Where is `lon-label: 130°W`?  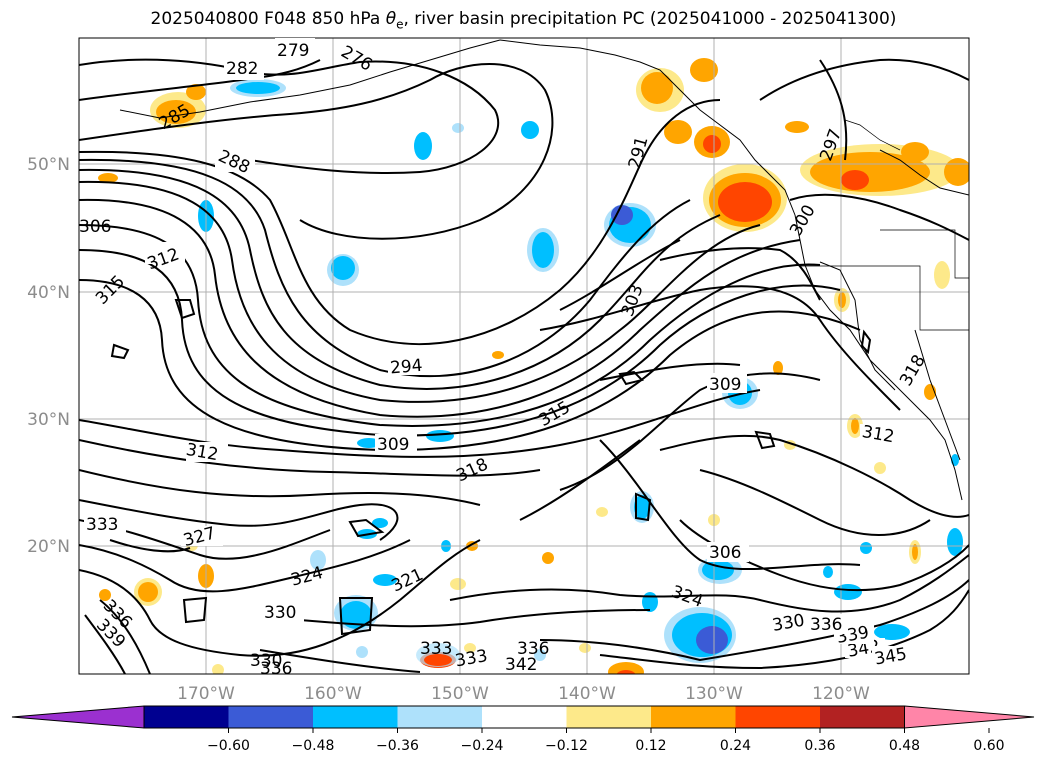
lon-label: 130°W is located at coordinates (714, 694).